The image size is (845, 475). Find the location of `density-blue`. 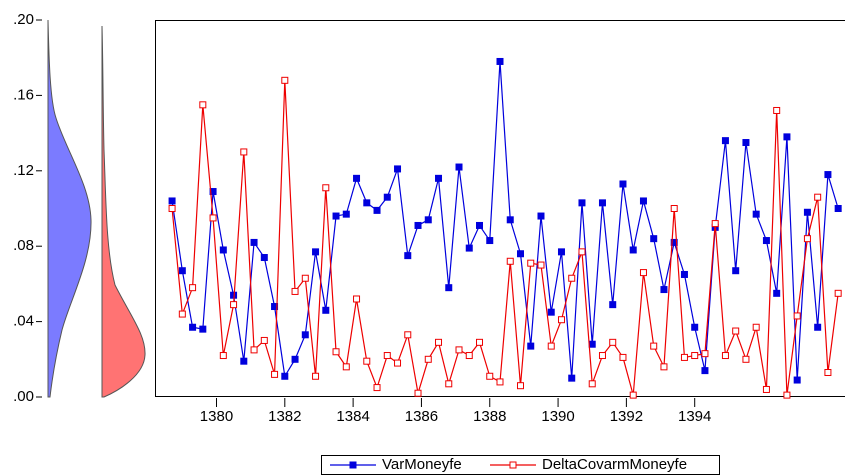

density-blue is located at coordinates (69, 208).